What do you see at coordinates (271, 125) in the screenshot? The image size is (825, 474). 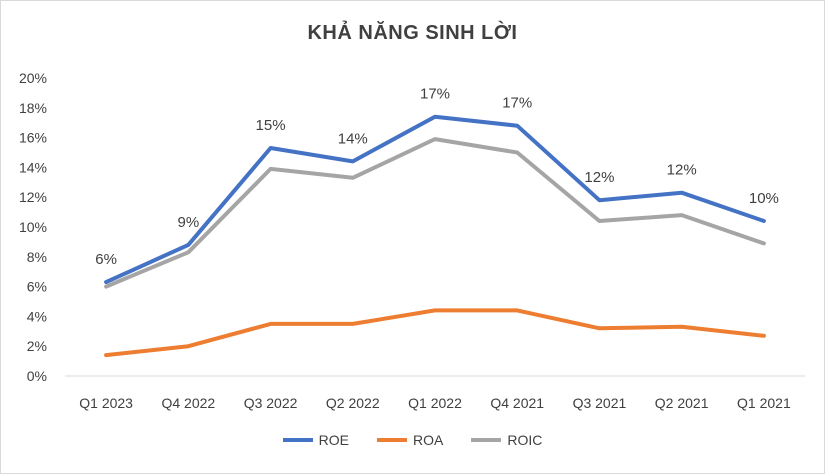 I see `data-label-roe: 15%` at bounding box center [271, 125].